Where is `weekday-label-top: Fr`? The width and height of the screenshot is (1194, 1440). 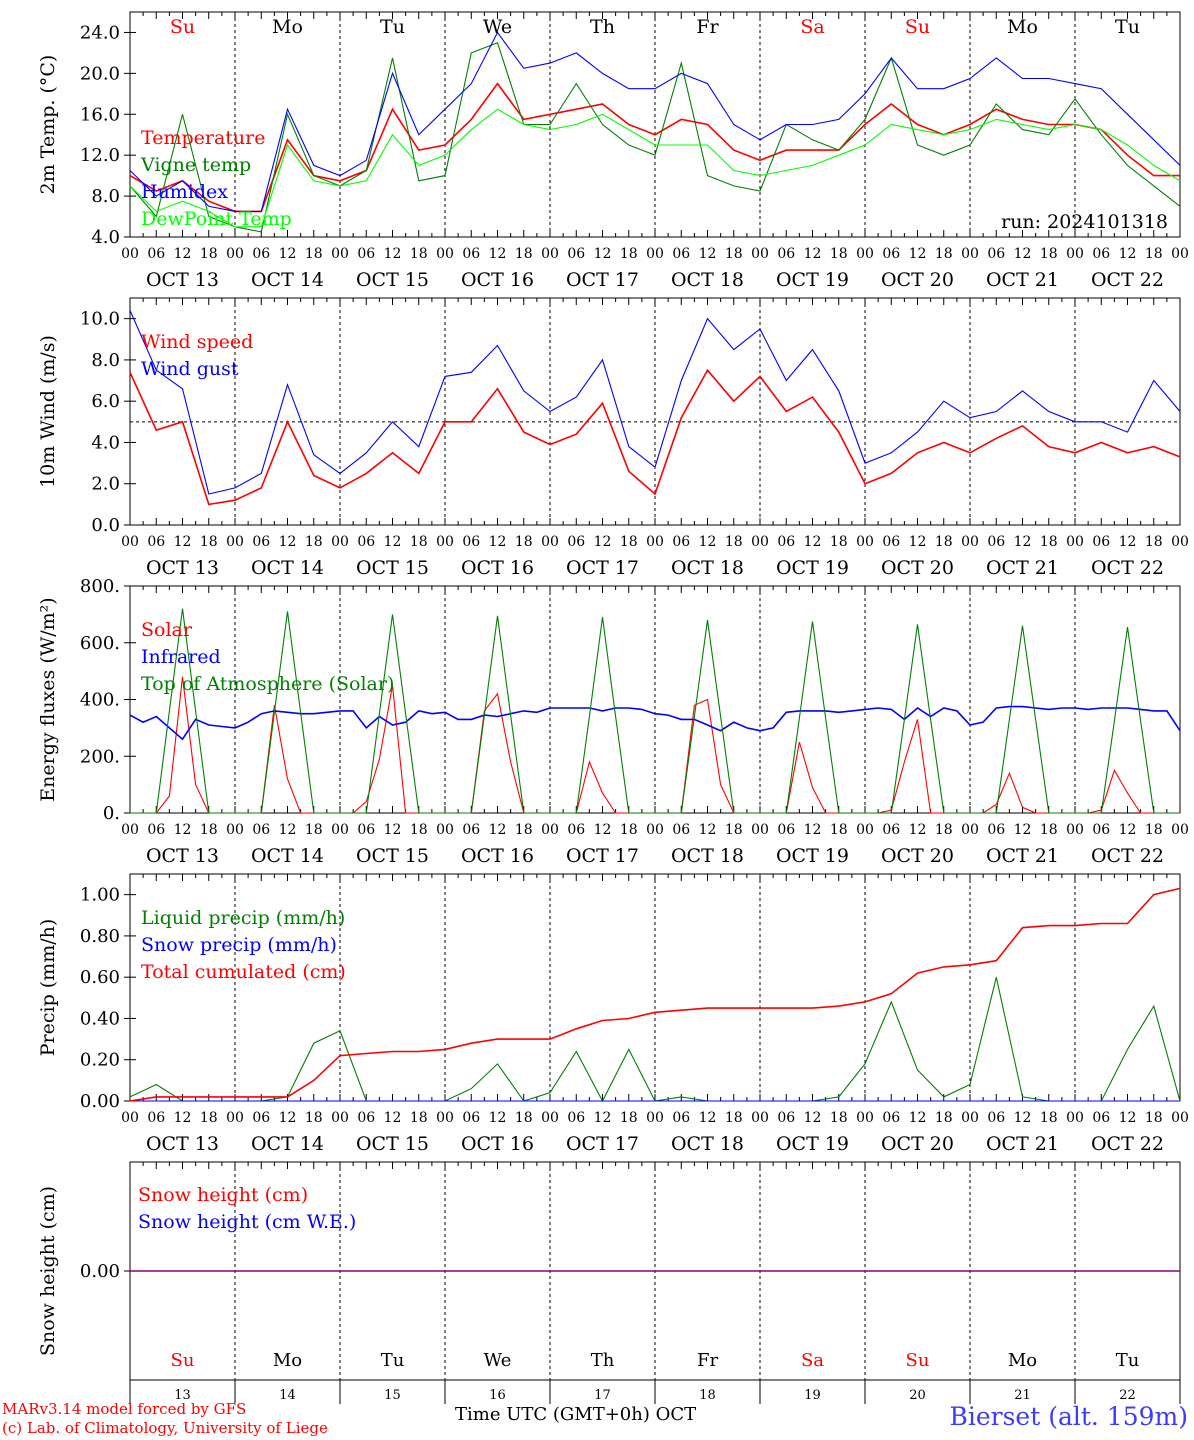
weekday-label-top: Fr is located at coordinates (707, 27).